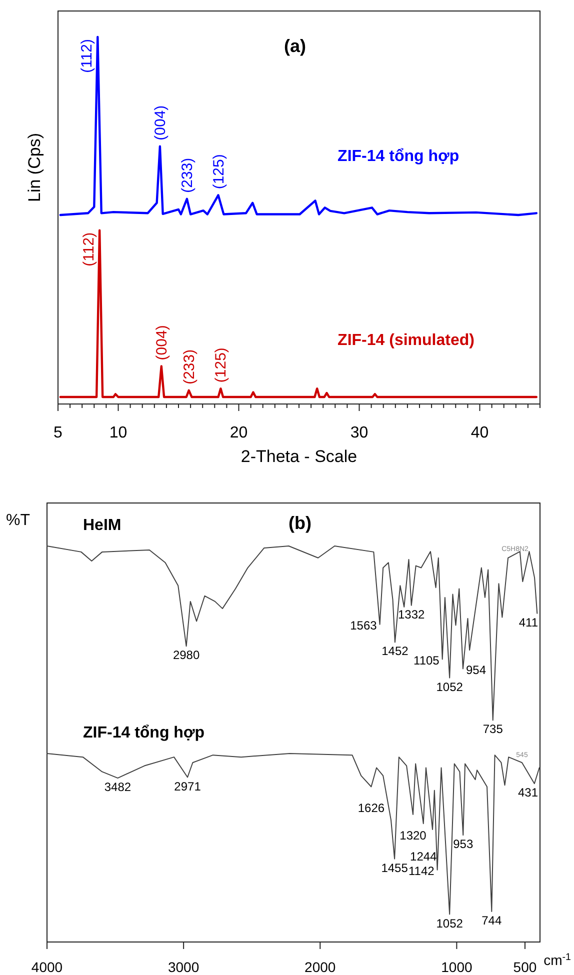 The width and height of the screenshot is (574, 975). I want to click on series-label: ZIF-14 tổng hợp, so click(144, 733).